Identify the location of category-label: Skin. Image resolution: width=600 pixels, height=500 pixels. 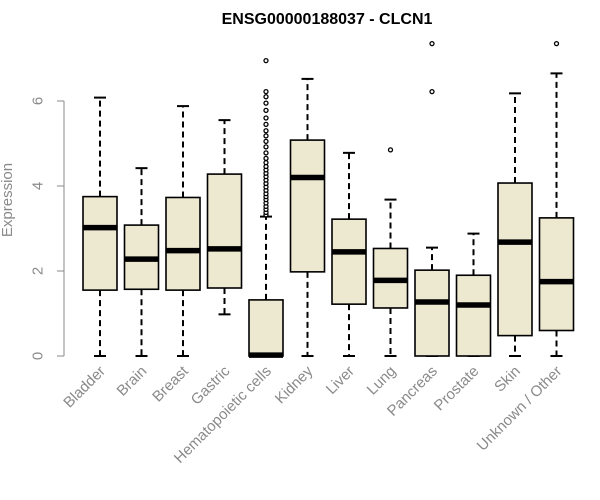
(507, 379).